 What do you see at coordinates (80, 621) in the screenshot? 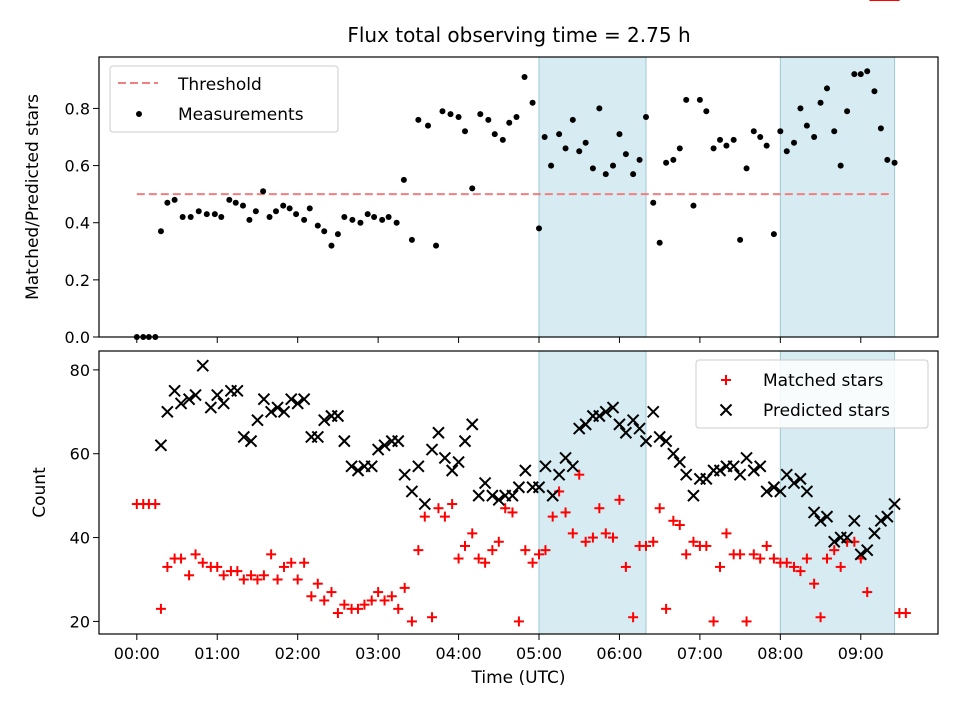
I see `y-tick-label: 20` at bounding box center [80, 621].